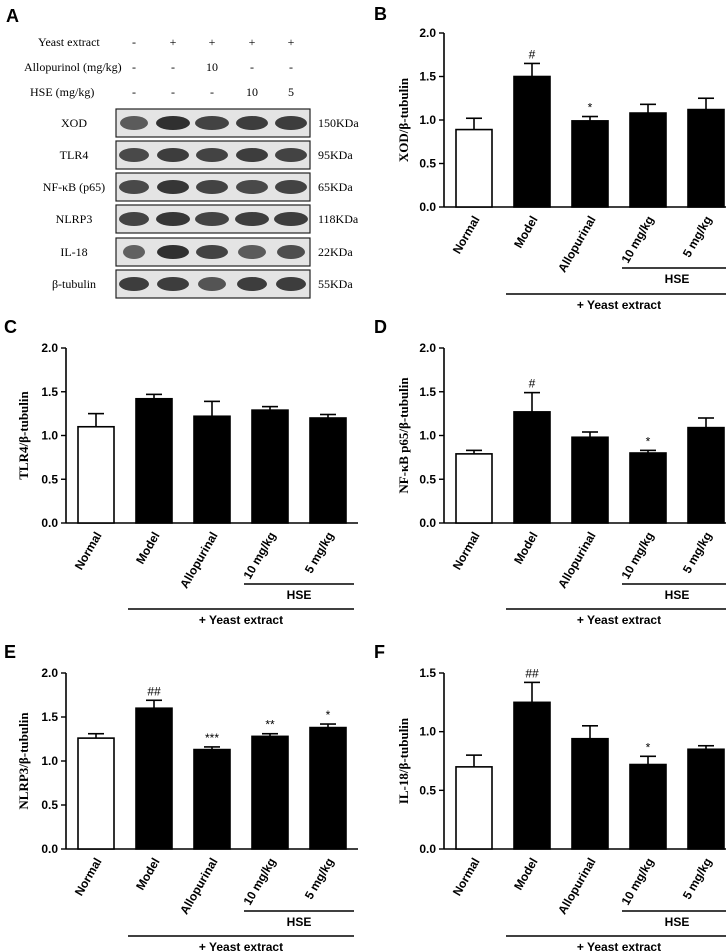 Image resolution: width=726 pixels, height=952 pixels. Describe the element at coordinates (74, 284) in the screenshot. I see `blot-protein-label: β-tubulin` at that location.